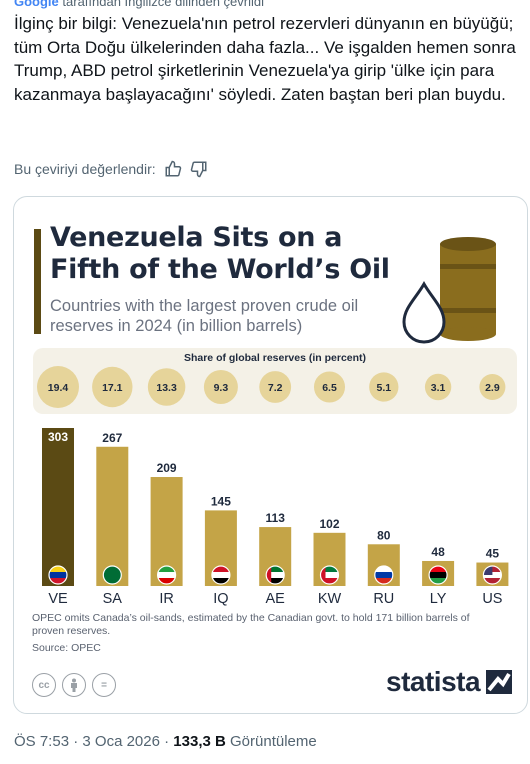 The width and height of the screenshot is (530, 764). What do you see at coordinates (492, 575) in the screenshot?
I see `flag-usa-icon` at bounding box center [492, 575].